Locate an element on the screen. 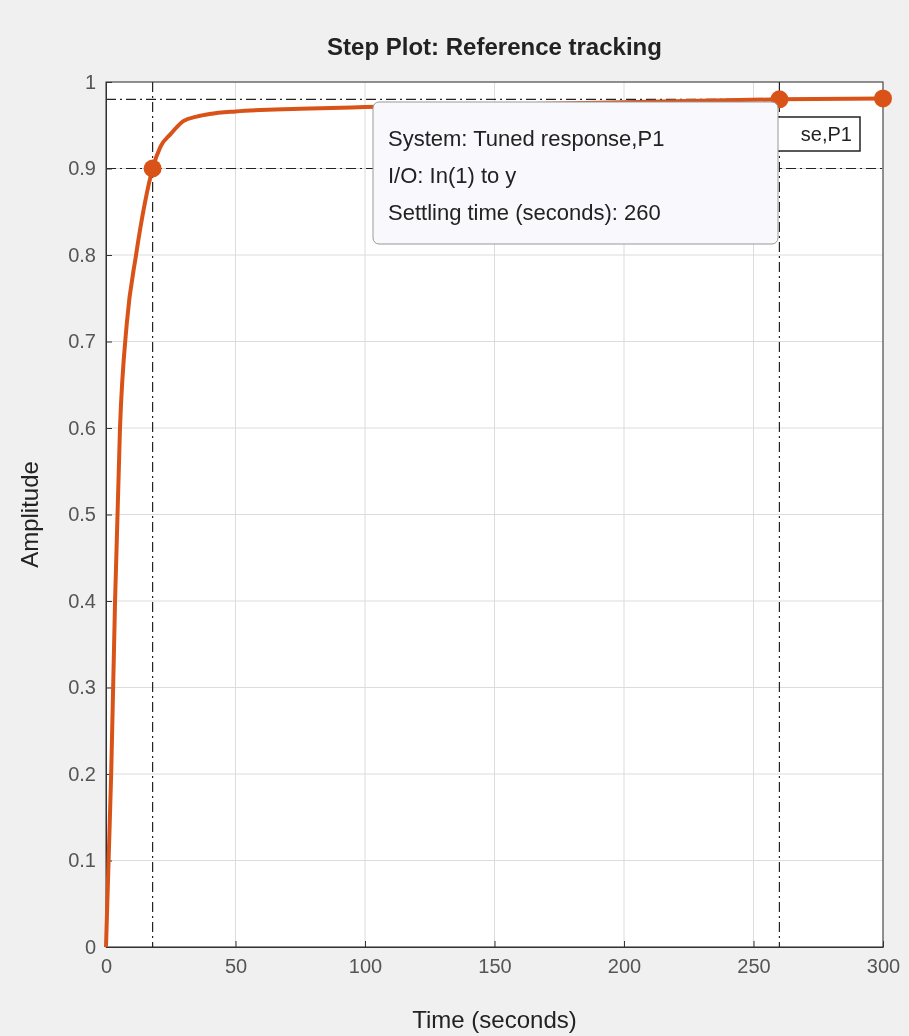  annotation: System: Tuned response,P1 is located at coordinates (526, 138).